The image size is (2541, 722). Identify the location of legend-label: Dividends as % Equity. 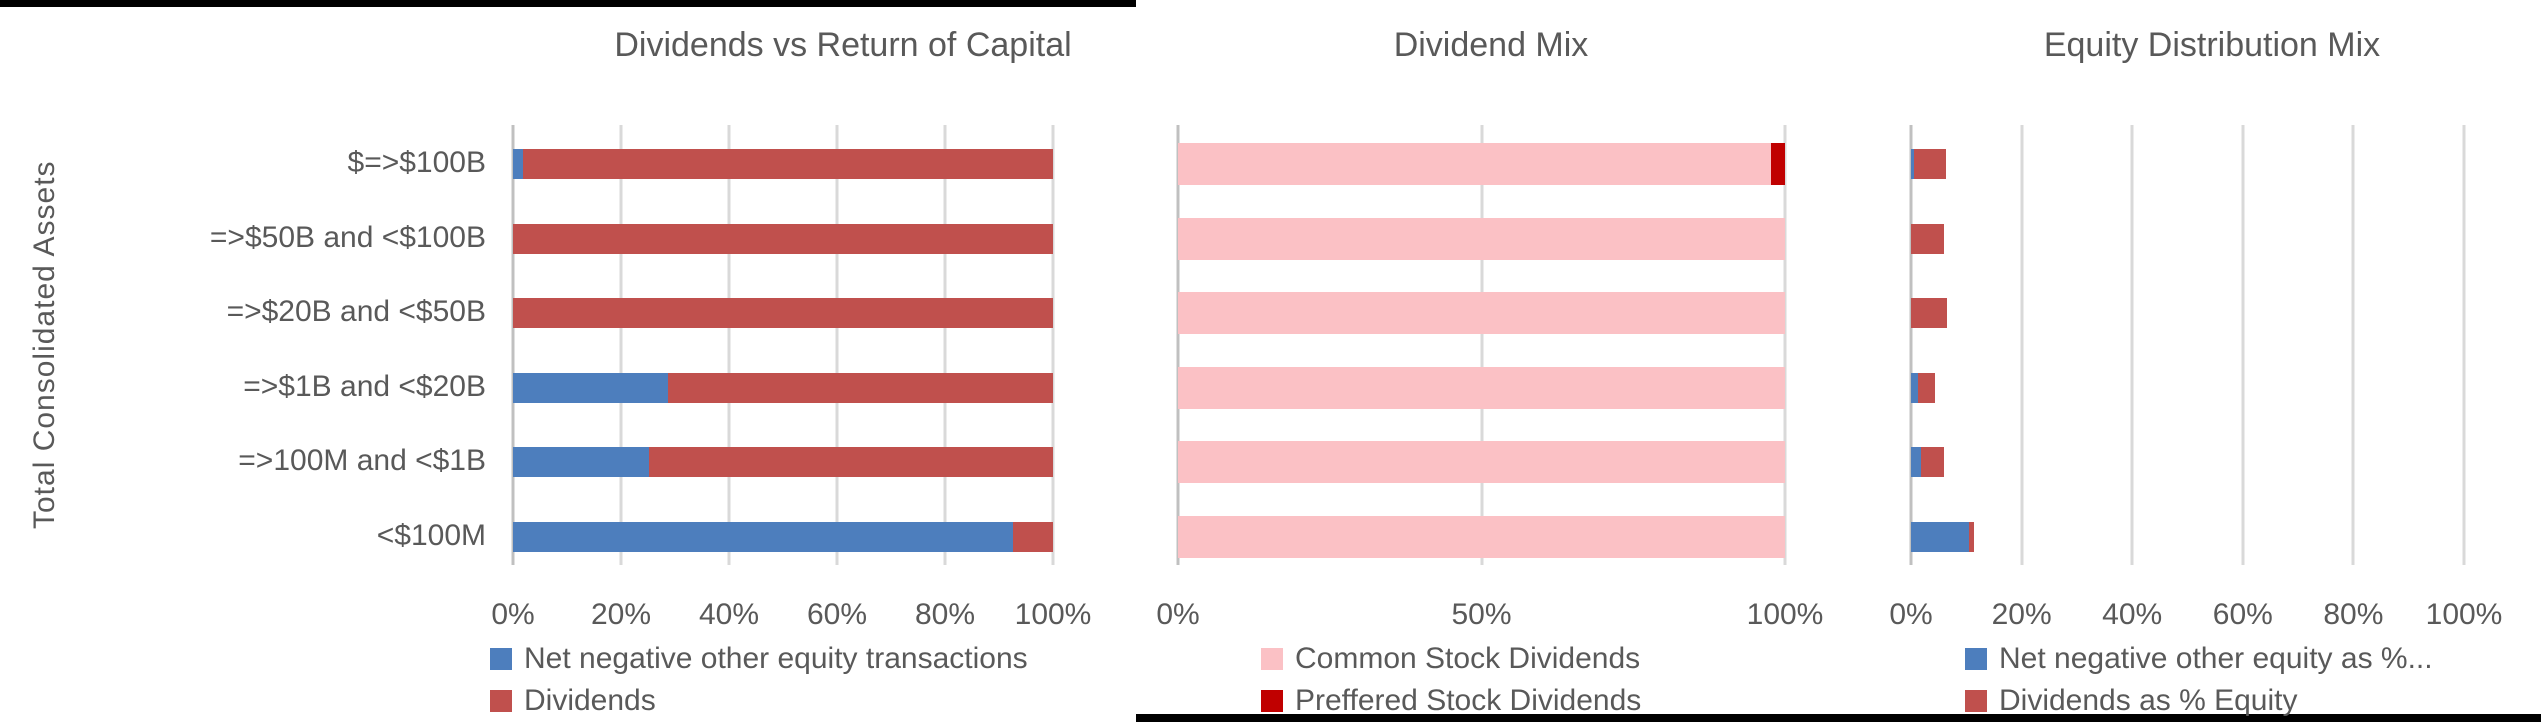
(2148, 700).